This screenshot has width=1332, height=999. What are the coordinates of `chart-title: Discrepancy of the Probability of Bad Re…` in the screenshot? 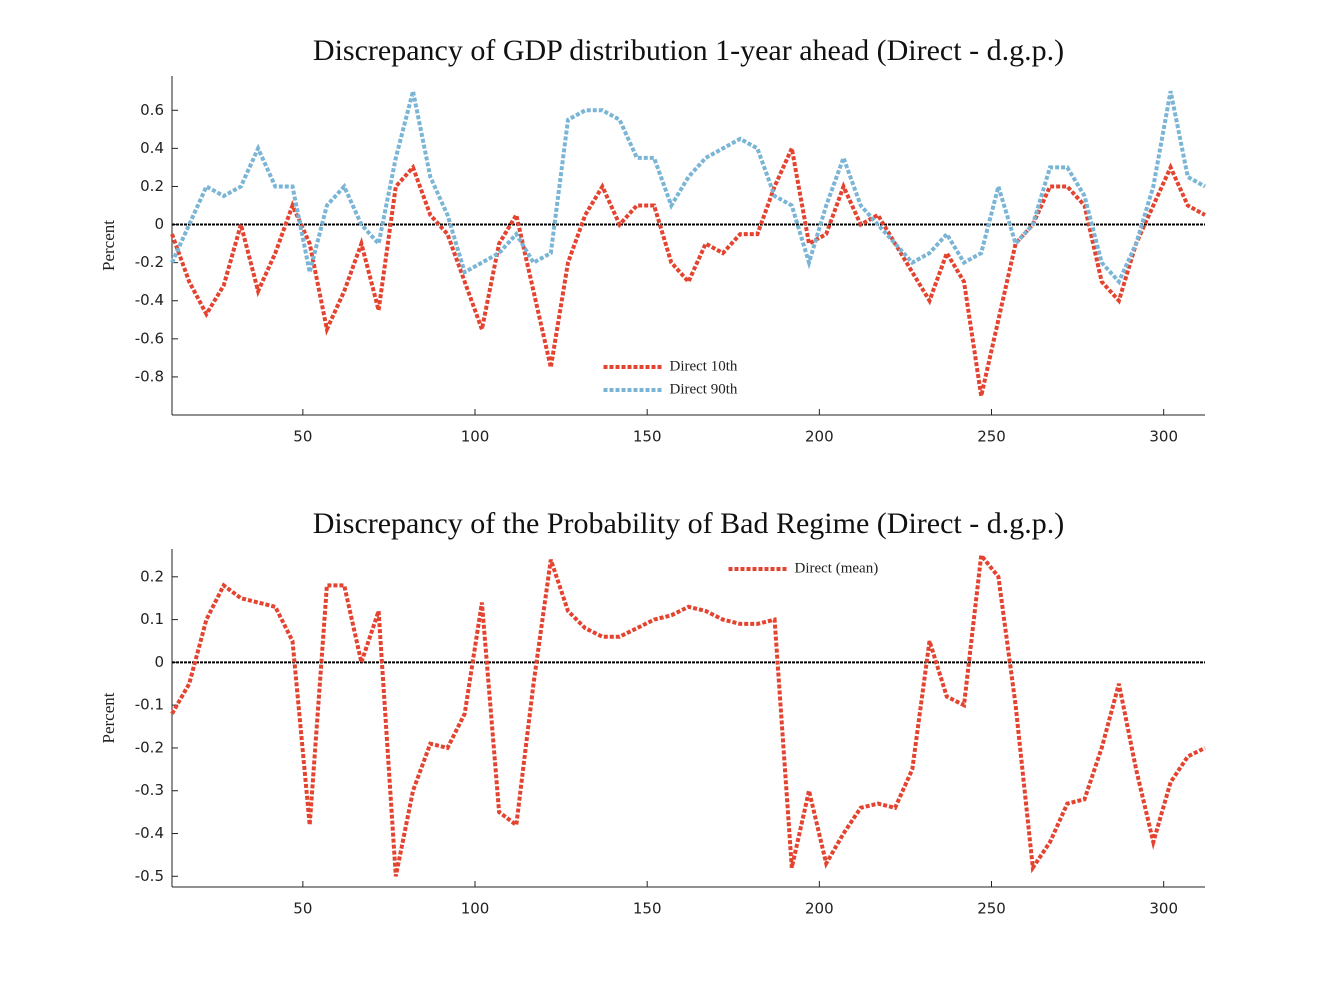 It's located at (688, 523).